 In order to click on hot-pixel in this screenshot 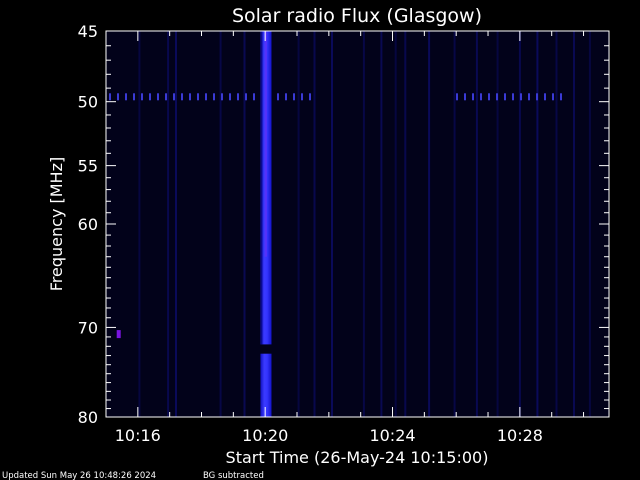, I will do `click(118, 334)`.